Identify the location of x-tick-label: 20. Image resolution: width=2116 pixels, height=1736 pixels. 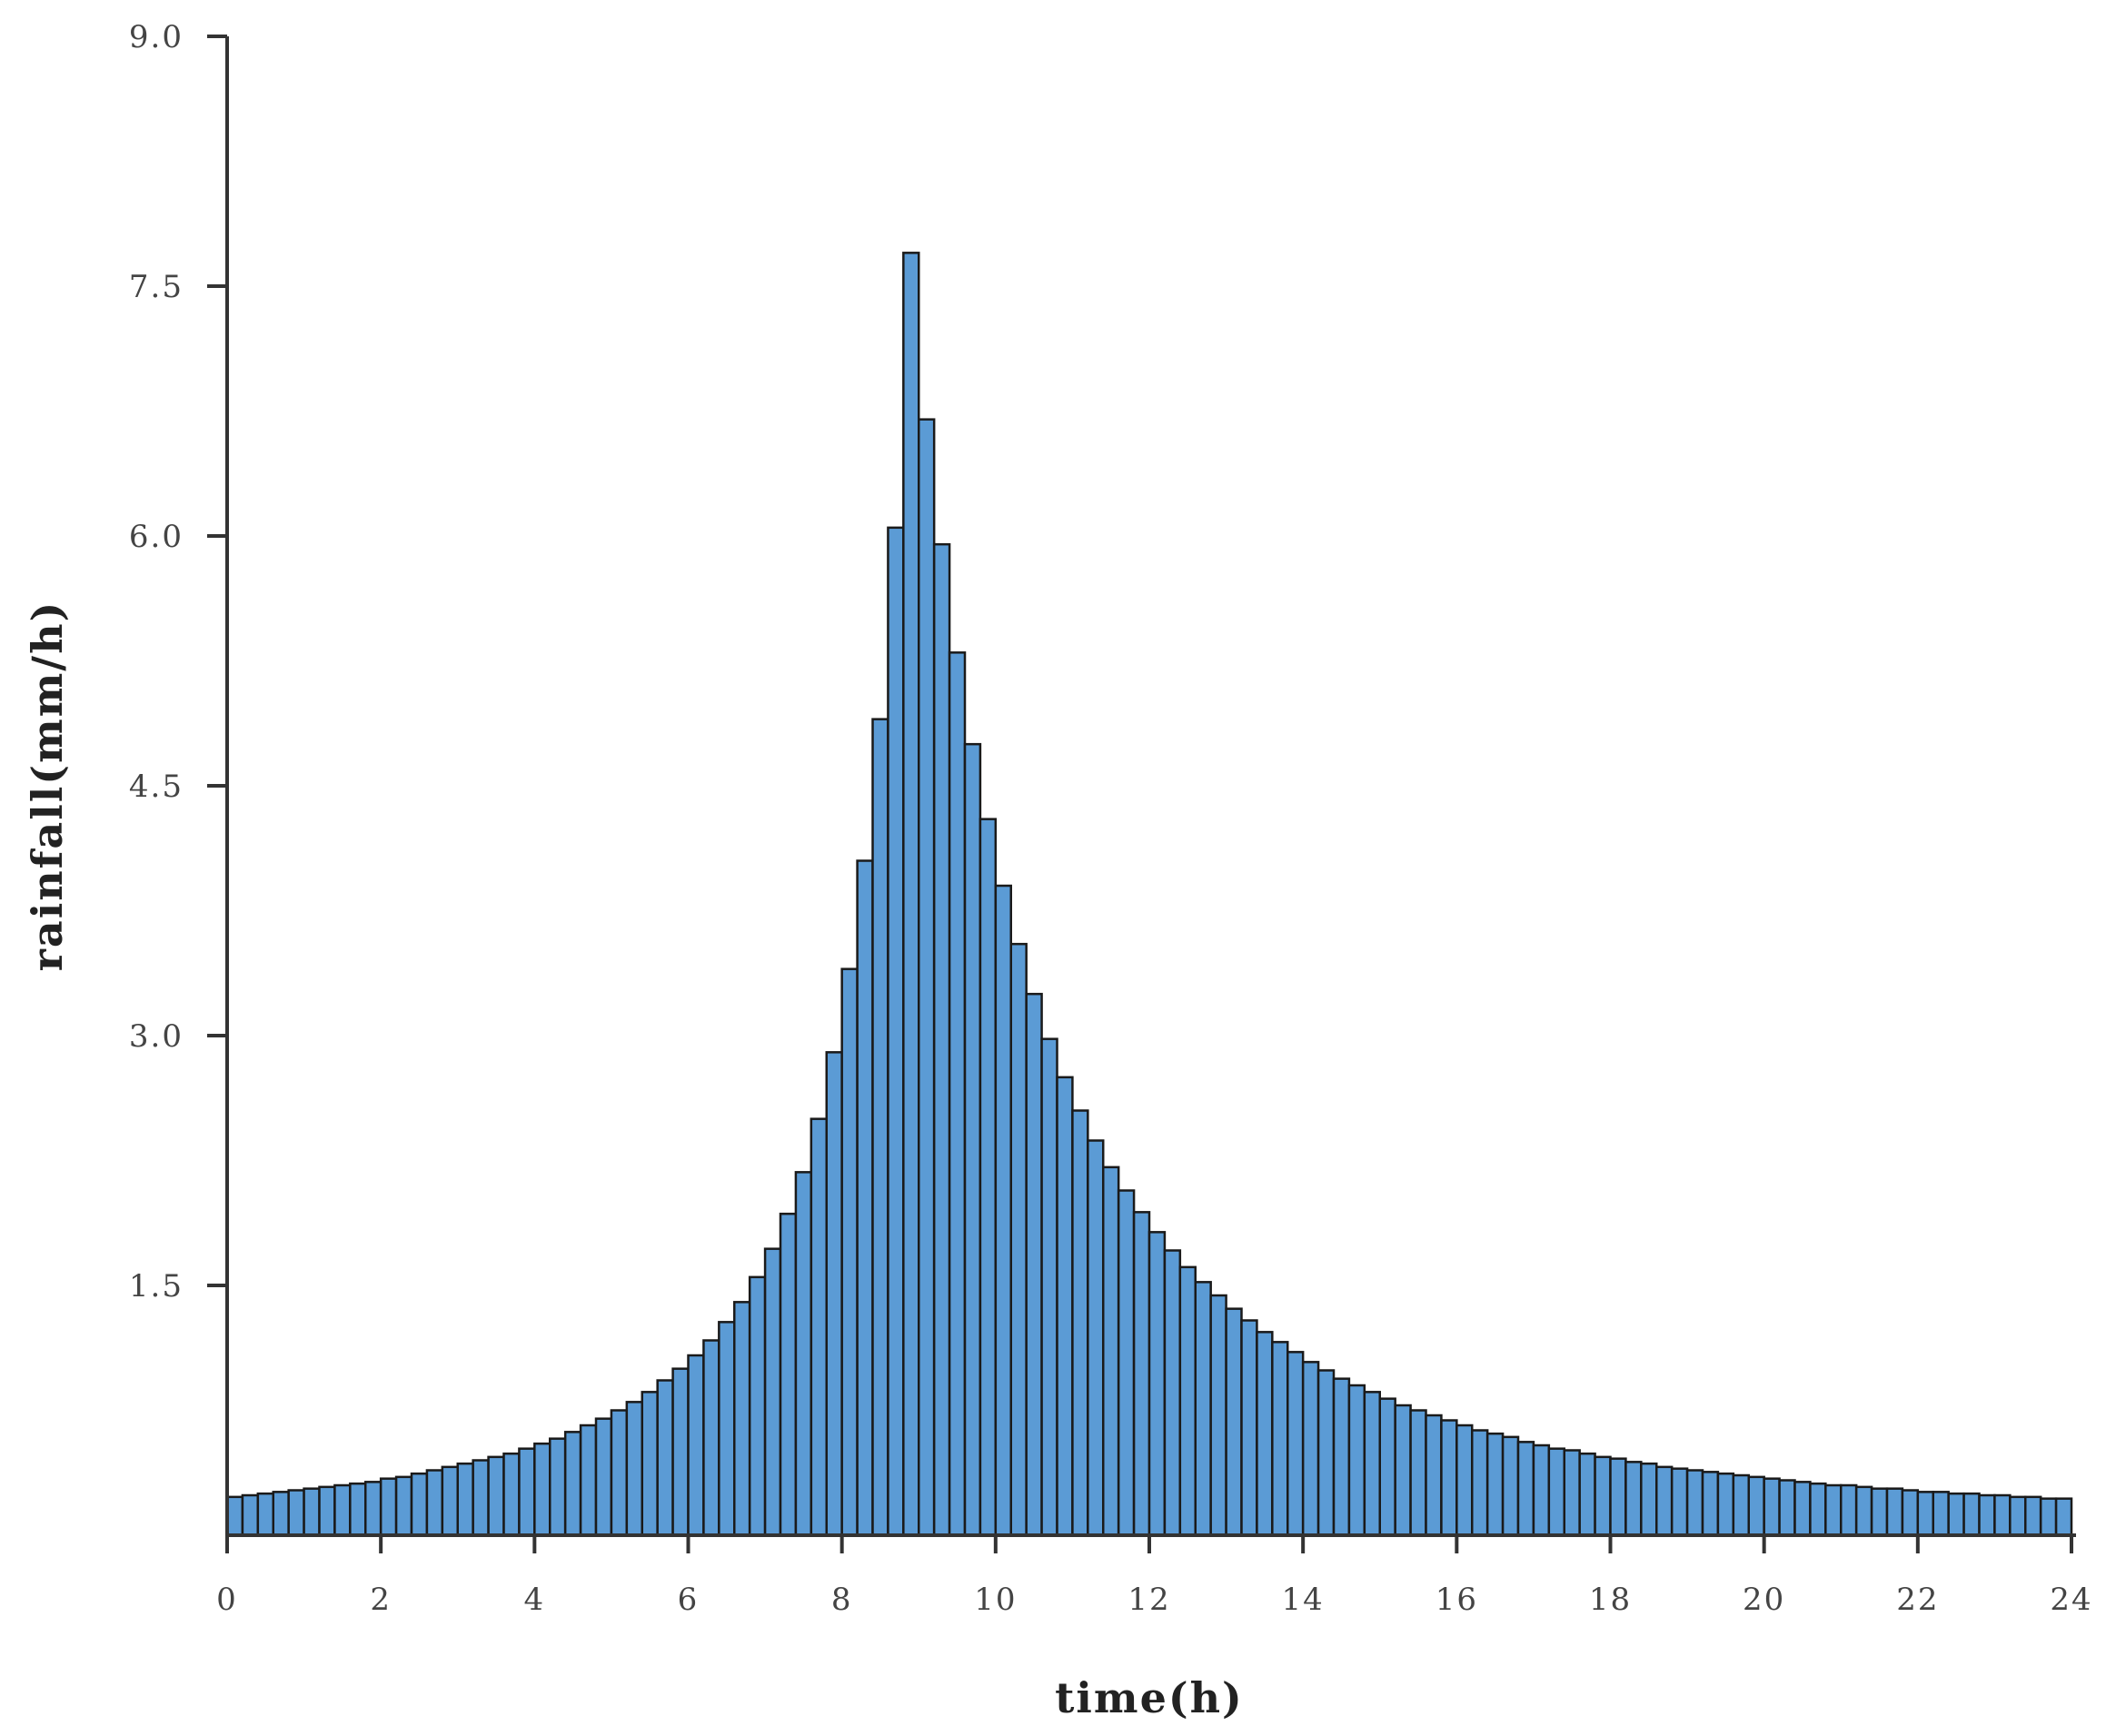
(1764, 1600).